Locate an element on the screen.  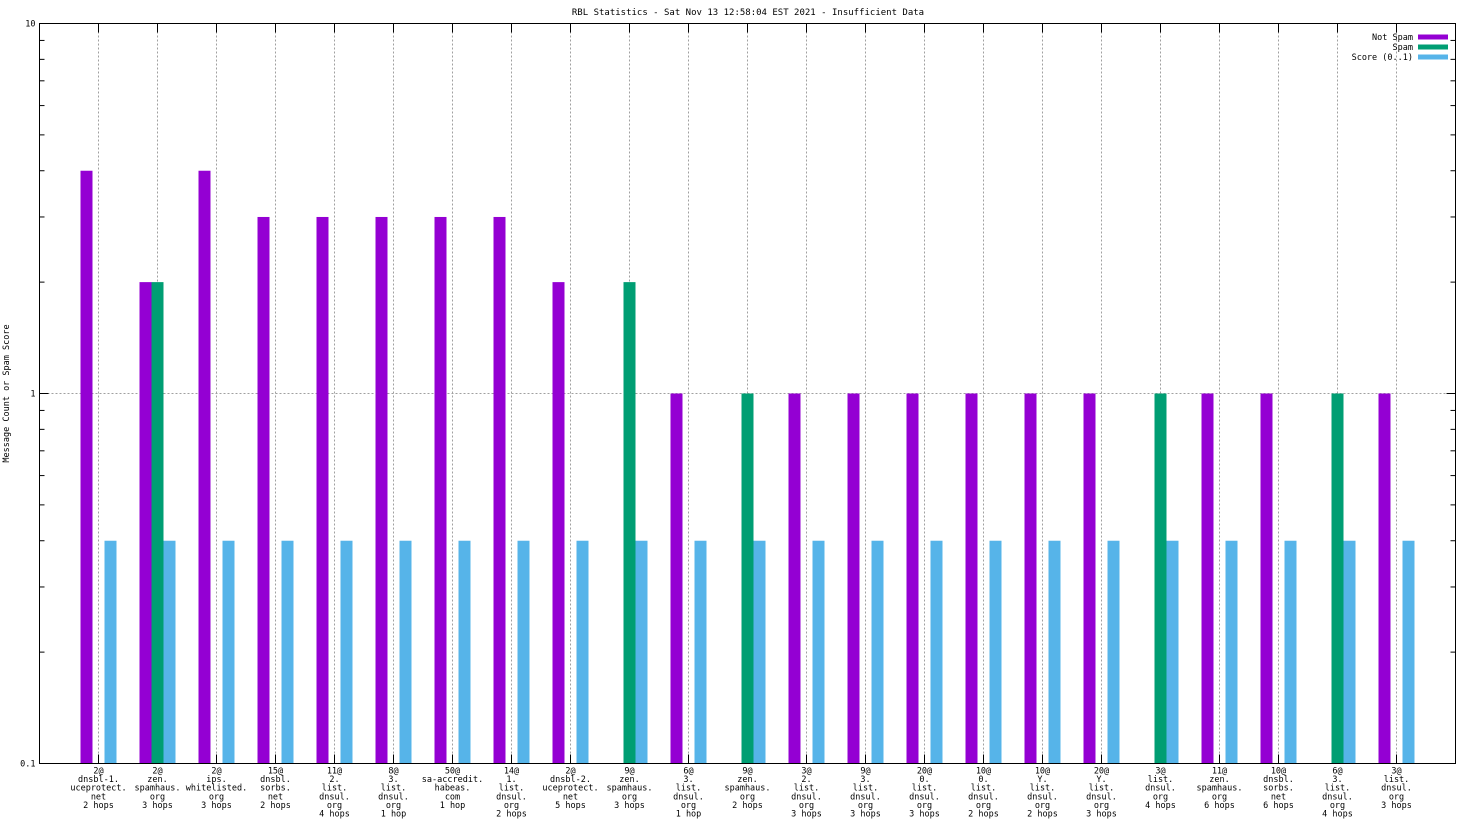
x-tick-label: 10@ 0. list. dnsul. org 2 hops is located at coordinates (983, 793).